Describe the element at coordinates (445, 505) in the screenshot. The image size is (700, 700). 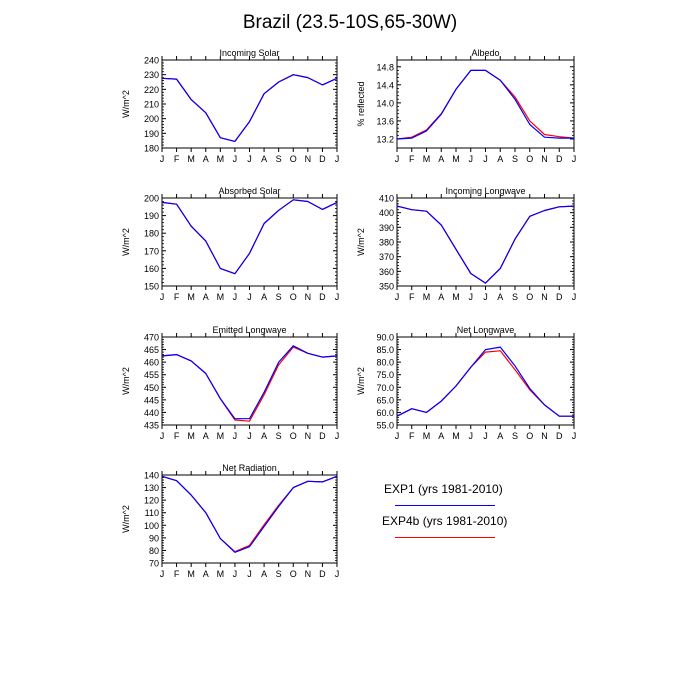
I see `legend-line-exp1` at that location.